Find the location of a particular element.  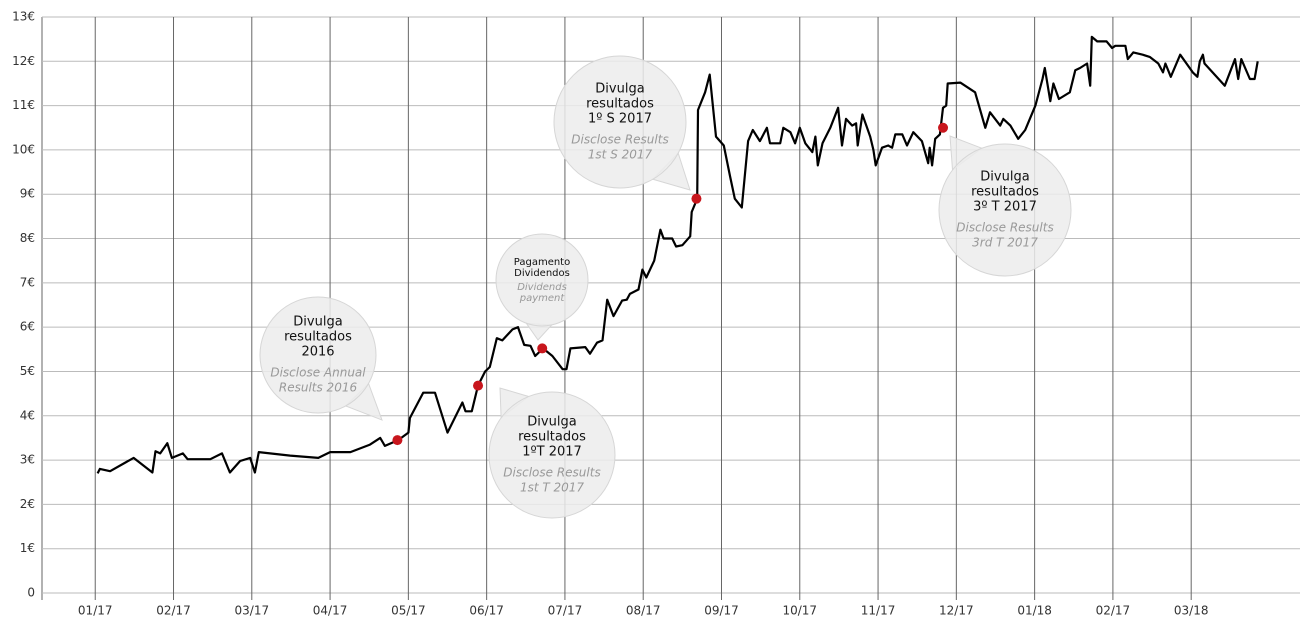

y-tick-label: 4€ is located at coordinates (27, 415).